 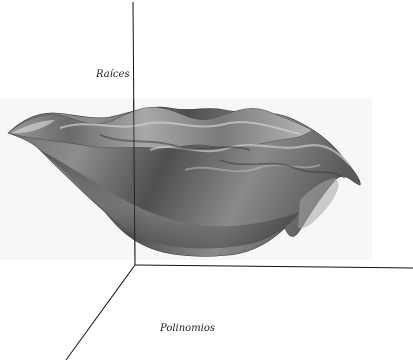 I want to click on depth-axis-label: Polinomios, so click(x=187, y=328).